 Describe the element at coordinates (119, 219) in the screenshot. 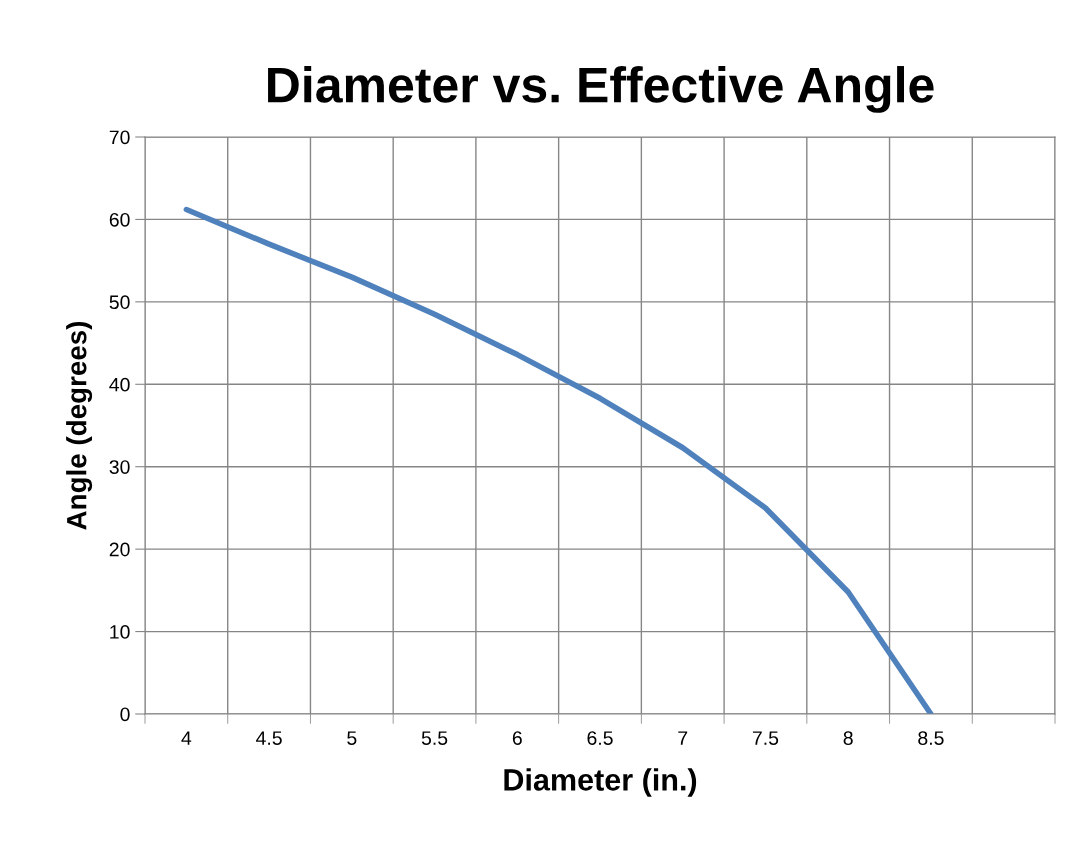

I see `y-tick-label: 60` at that location.